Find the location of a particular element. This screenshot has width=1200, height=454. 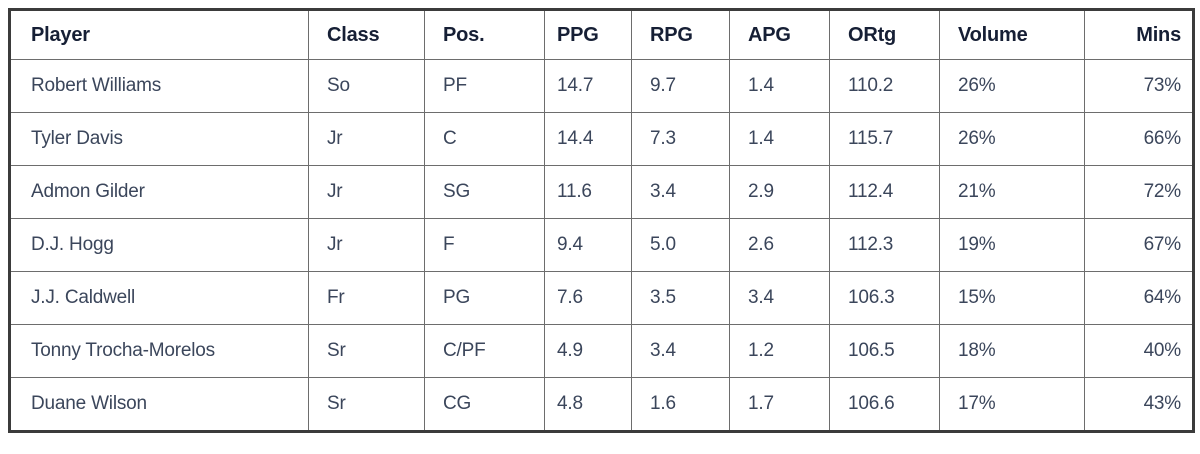

column-header-pos: Pos. is located at coordinates (484, 34).